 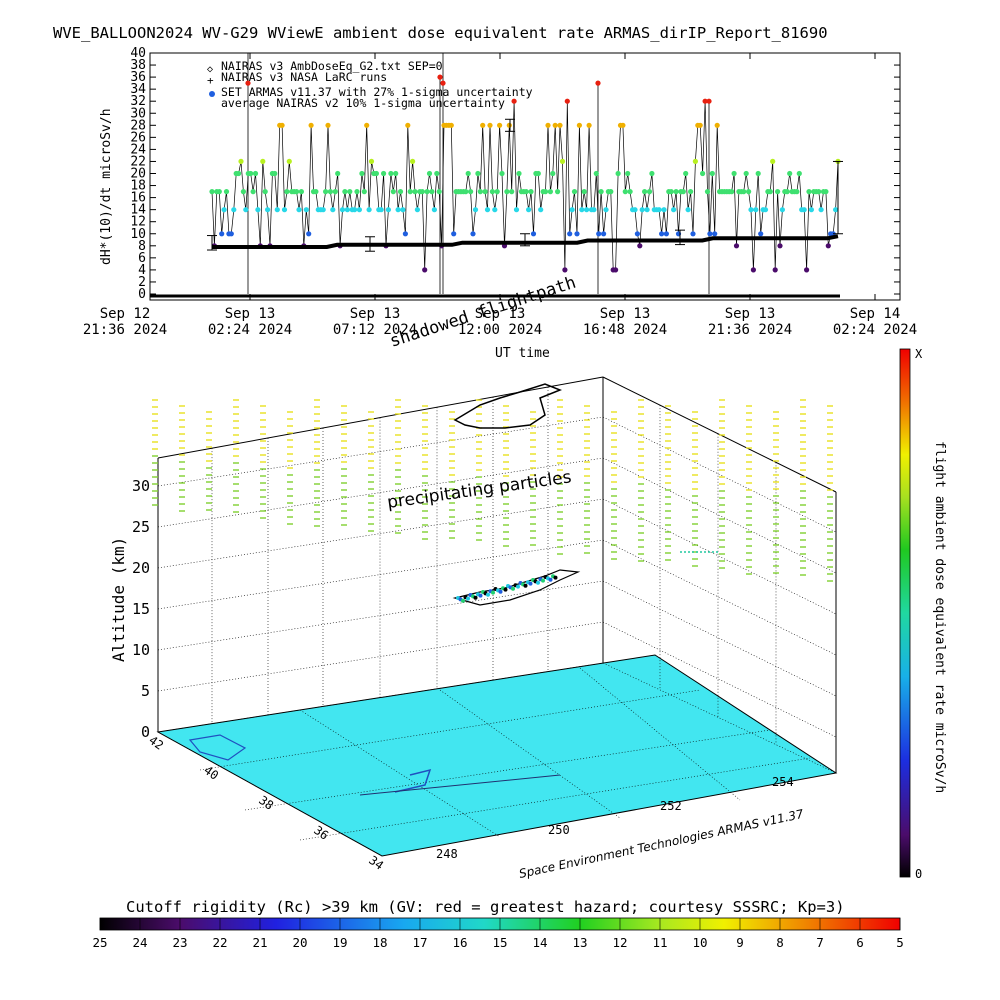 What do you see at coordinates (118, 599) in the screenshot?
I see `altitude-axis-label: Altitude (km)` at bounding box center [118, 599].